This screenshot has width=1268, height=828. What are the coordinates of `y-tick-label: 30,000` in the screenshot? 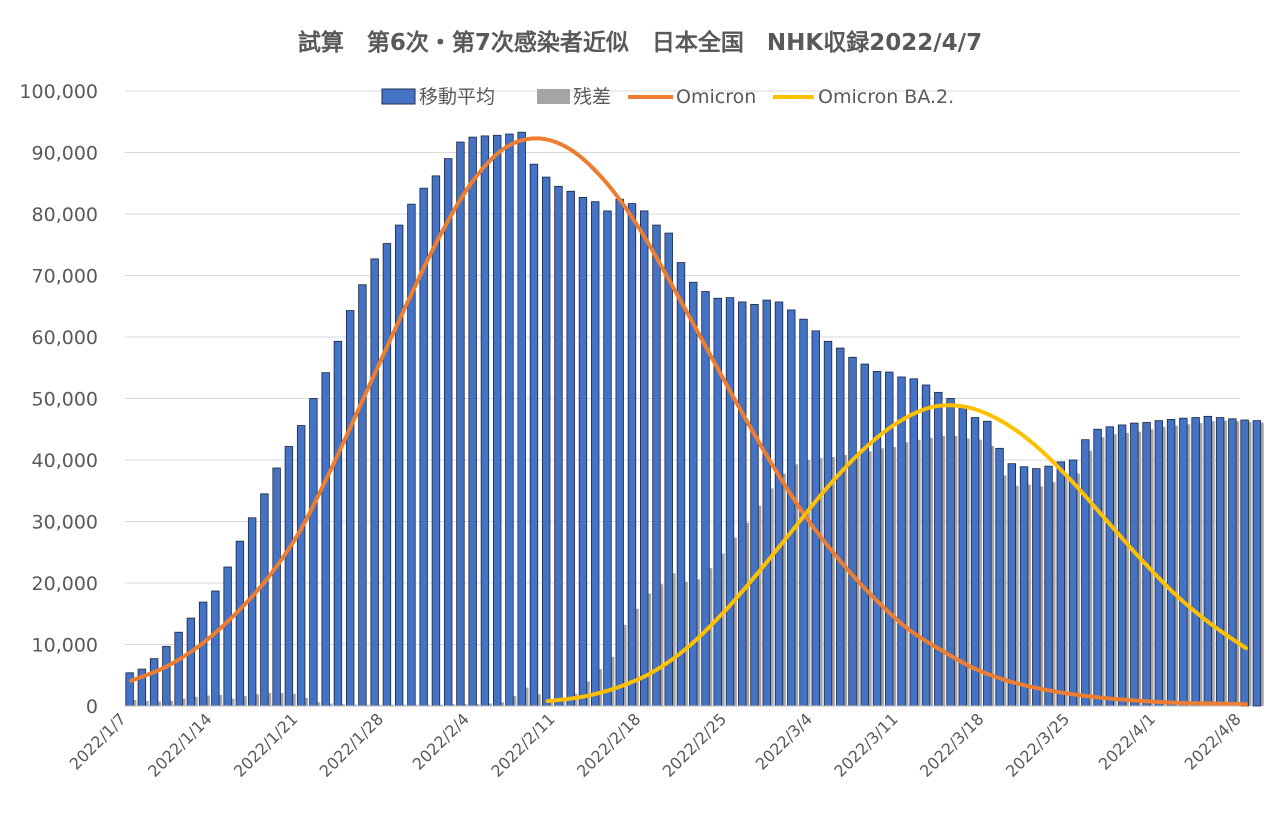 It's located at (65, 523).